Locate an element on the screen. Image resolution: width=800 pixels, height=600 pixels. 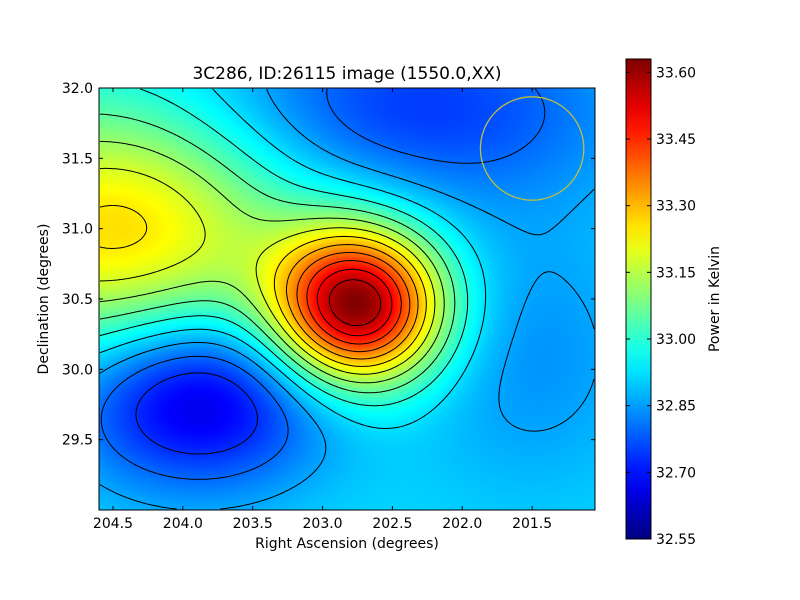
y-tick-label: 31.5 is located at coordinates (77, 159).